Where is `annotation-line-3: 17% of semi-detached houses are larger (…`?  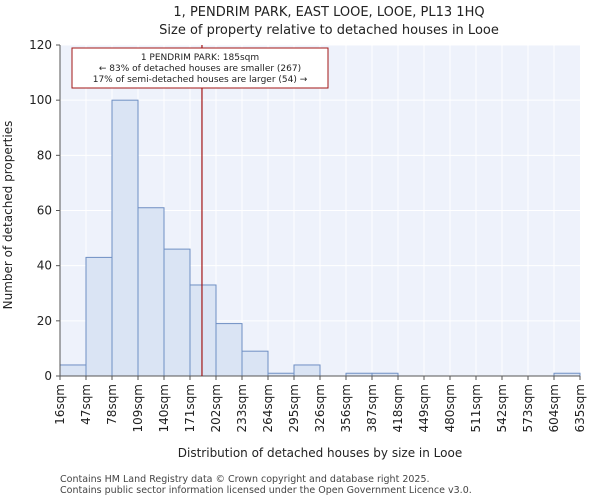 annotation-line-3: 17% of semi-detached houses are larger (… is located at coordinates (200, 80).